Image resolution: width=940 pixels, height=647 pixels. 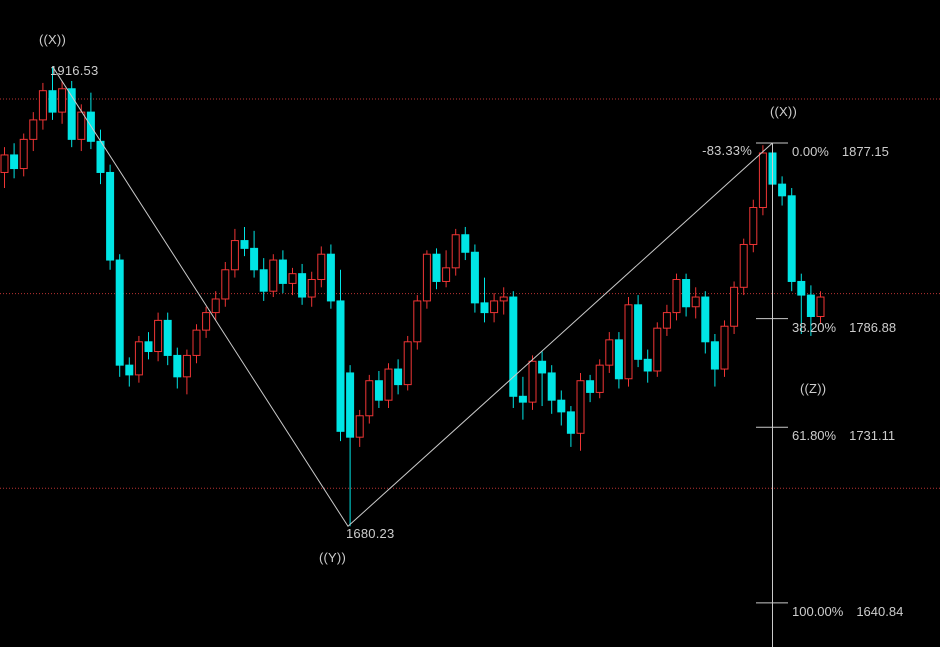 I want to click on wave-label-y: ((Y)), so click(x=332, y=557).